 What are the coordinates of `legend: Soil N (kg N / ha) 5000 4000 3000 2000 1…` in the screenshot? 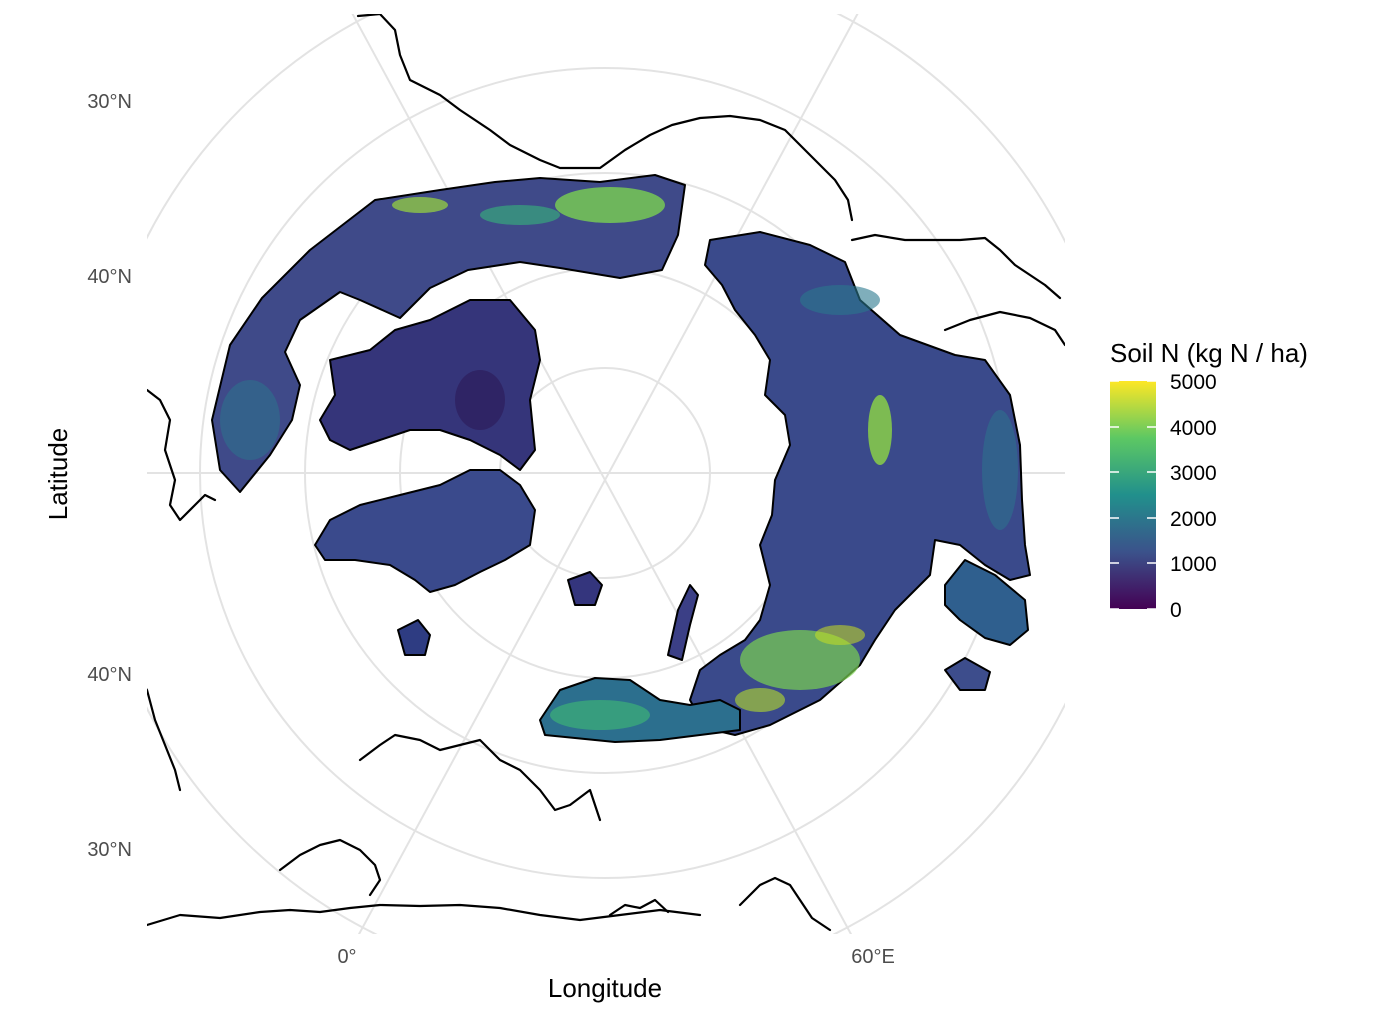 It's located at (1209, 480).